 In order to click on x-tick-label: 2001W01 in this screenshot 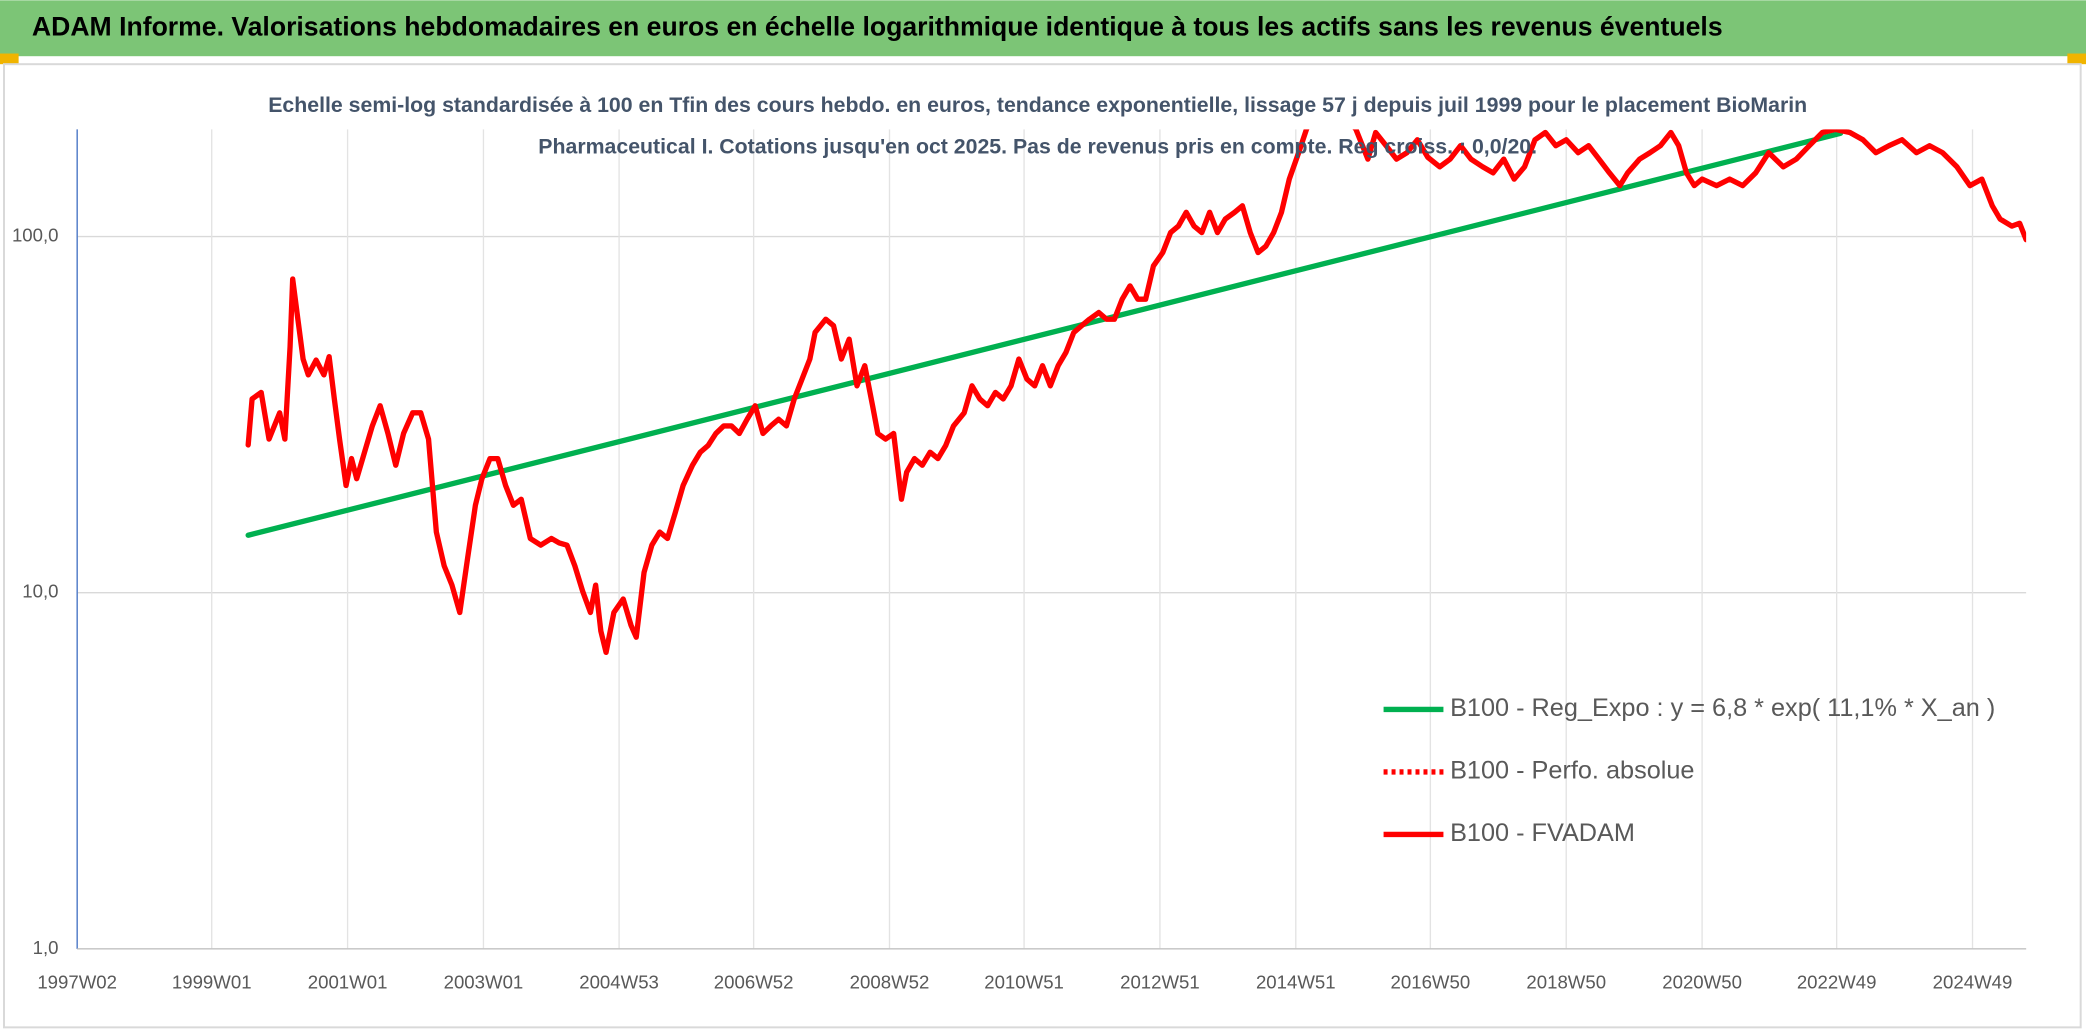, I will do `click(348, 981)`.